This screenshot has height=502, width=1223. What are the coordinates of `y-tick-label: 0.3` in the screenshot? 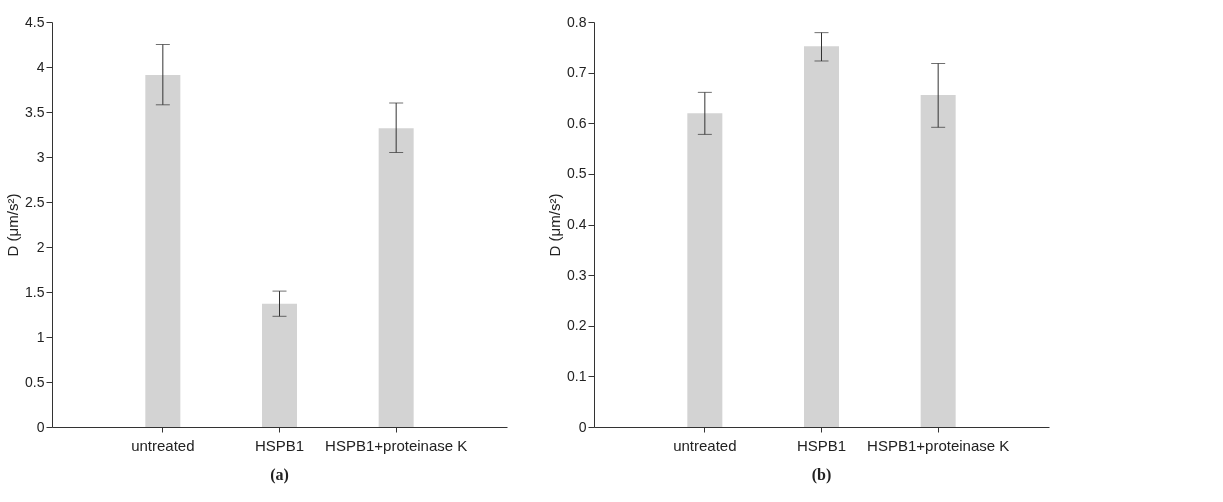 It's located at (577, 274).